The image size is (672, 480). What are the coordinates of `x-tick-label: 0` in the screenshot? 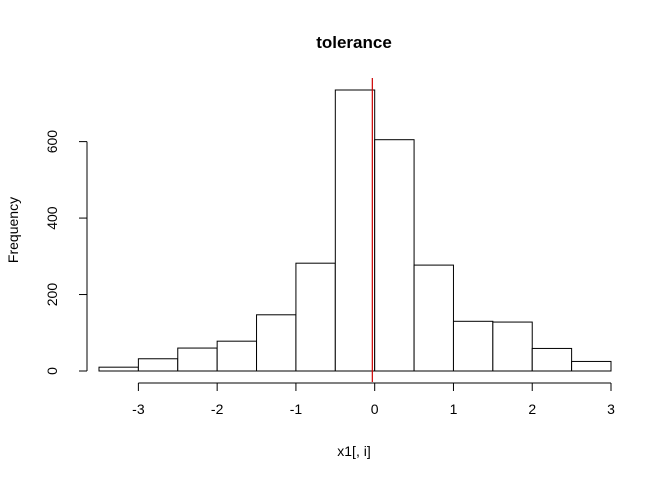 It's located at (375, 409).